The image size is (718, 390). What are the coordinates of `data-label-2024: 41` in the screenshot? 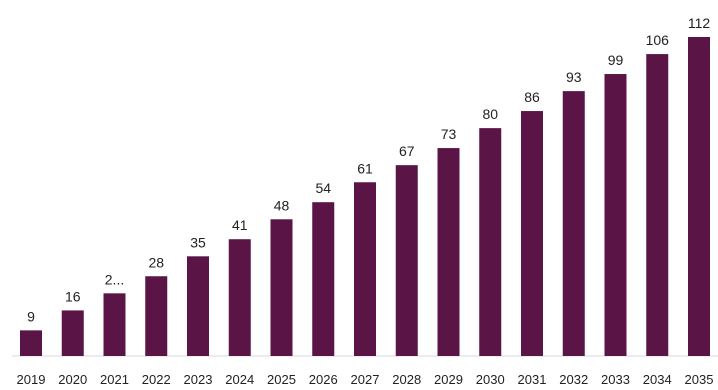 It's located at (240, 225).